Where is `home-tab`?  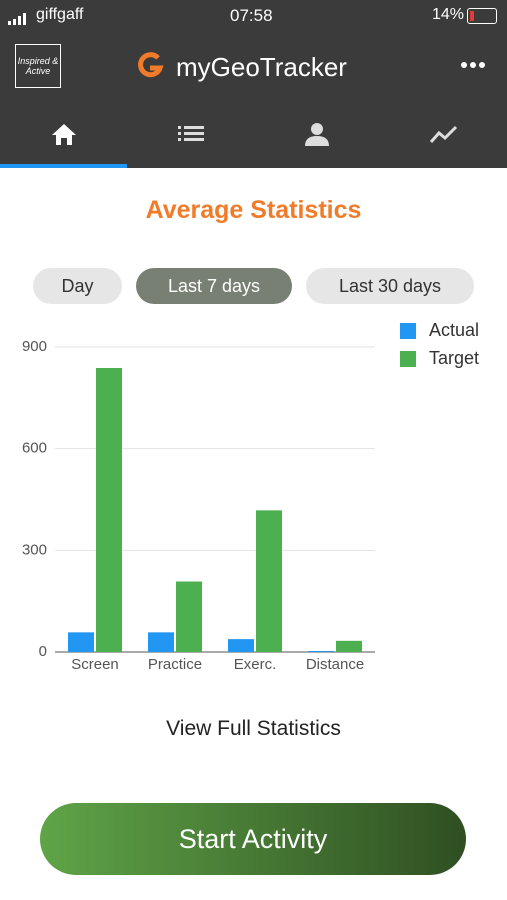 home-tab is located at coordinates (64, 134).